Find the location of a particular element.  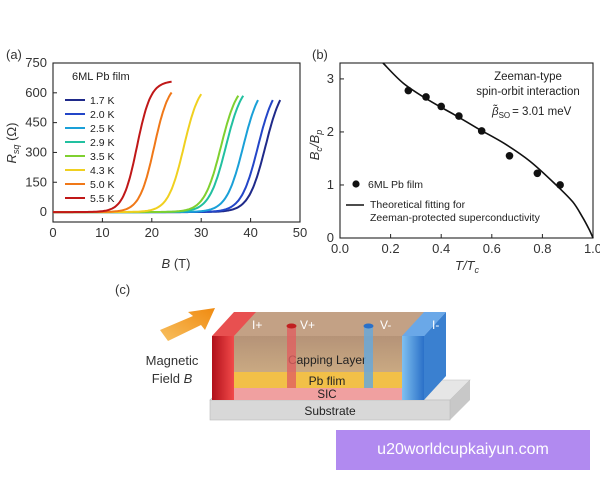

pb-film-layer is located at coordinates (327, 380).